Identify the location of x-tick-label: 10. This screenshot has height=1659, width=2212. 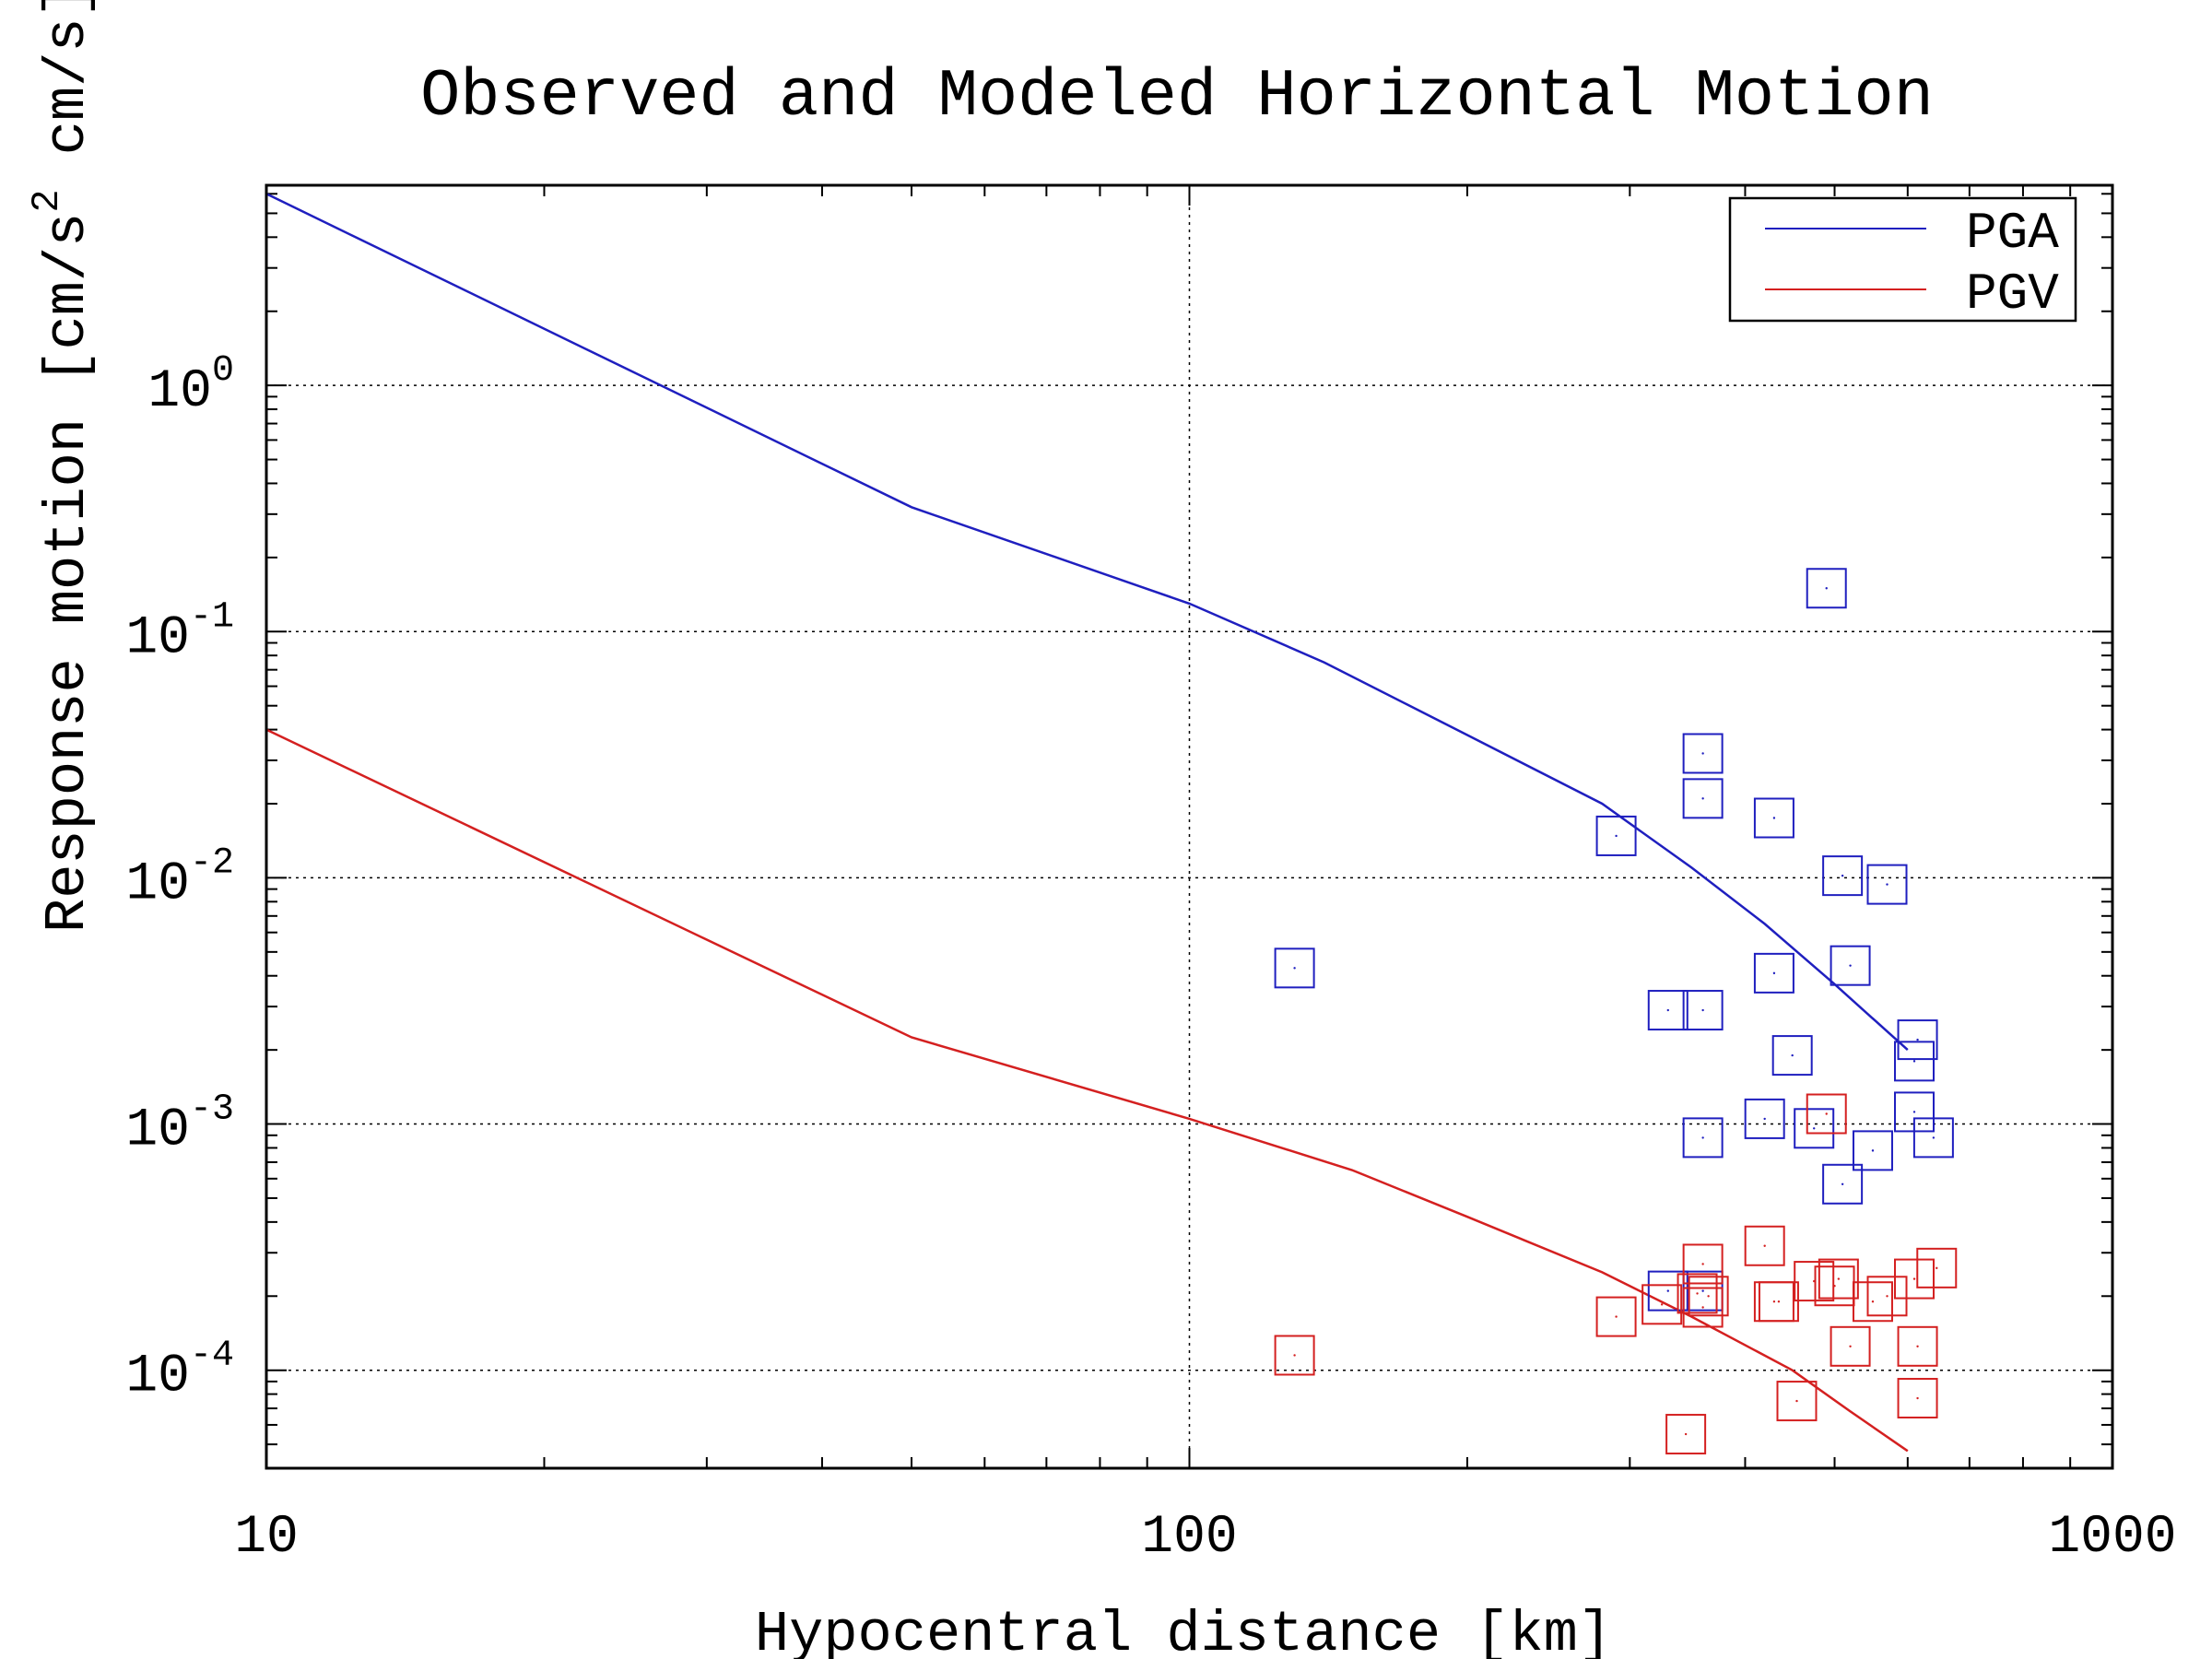
(266, 1538).